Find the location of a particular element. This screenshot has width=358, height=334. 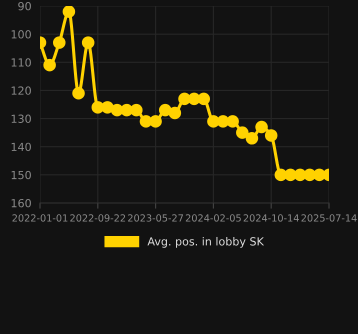

x-tick-label: 2025-07-14 is located at coordinates (329, 218).